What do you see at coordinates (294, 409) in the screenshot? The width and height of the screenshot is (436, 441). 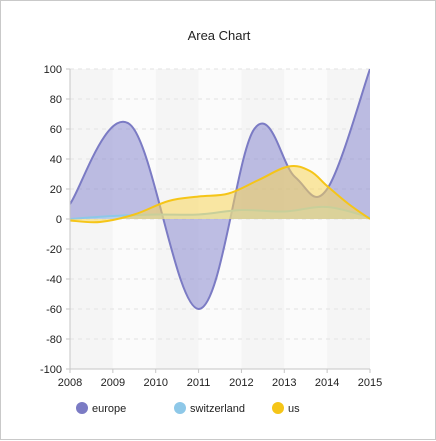 I see `legend-label-us: us` at bounding box center [294, 409].